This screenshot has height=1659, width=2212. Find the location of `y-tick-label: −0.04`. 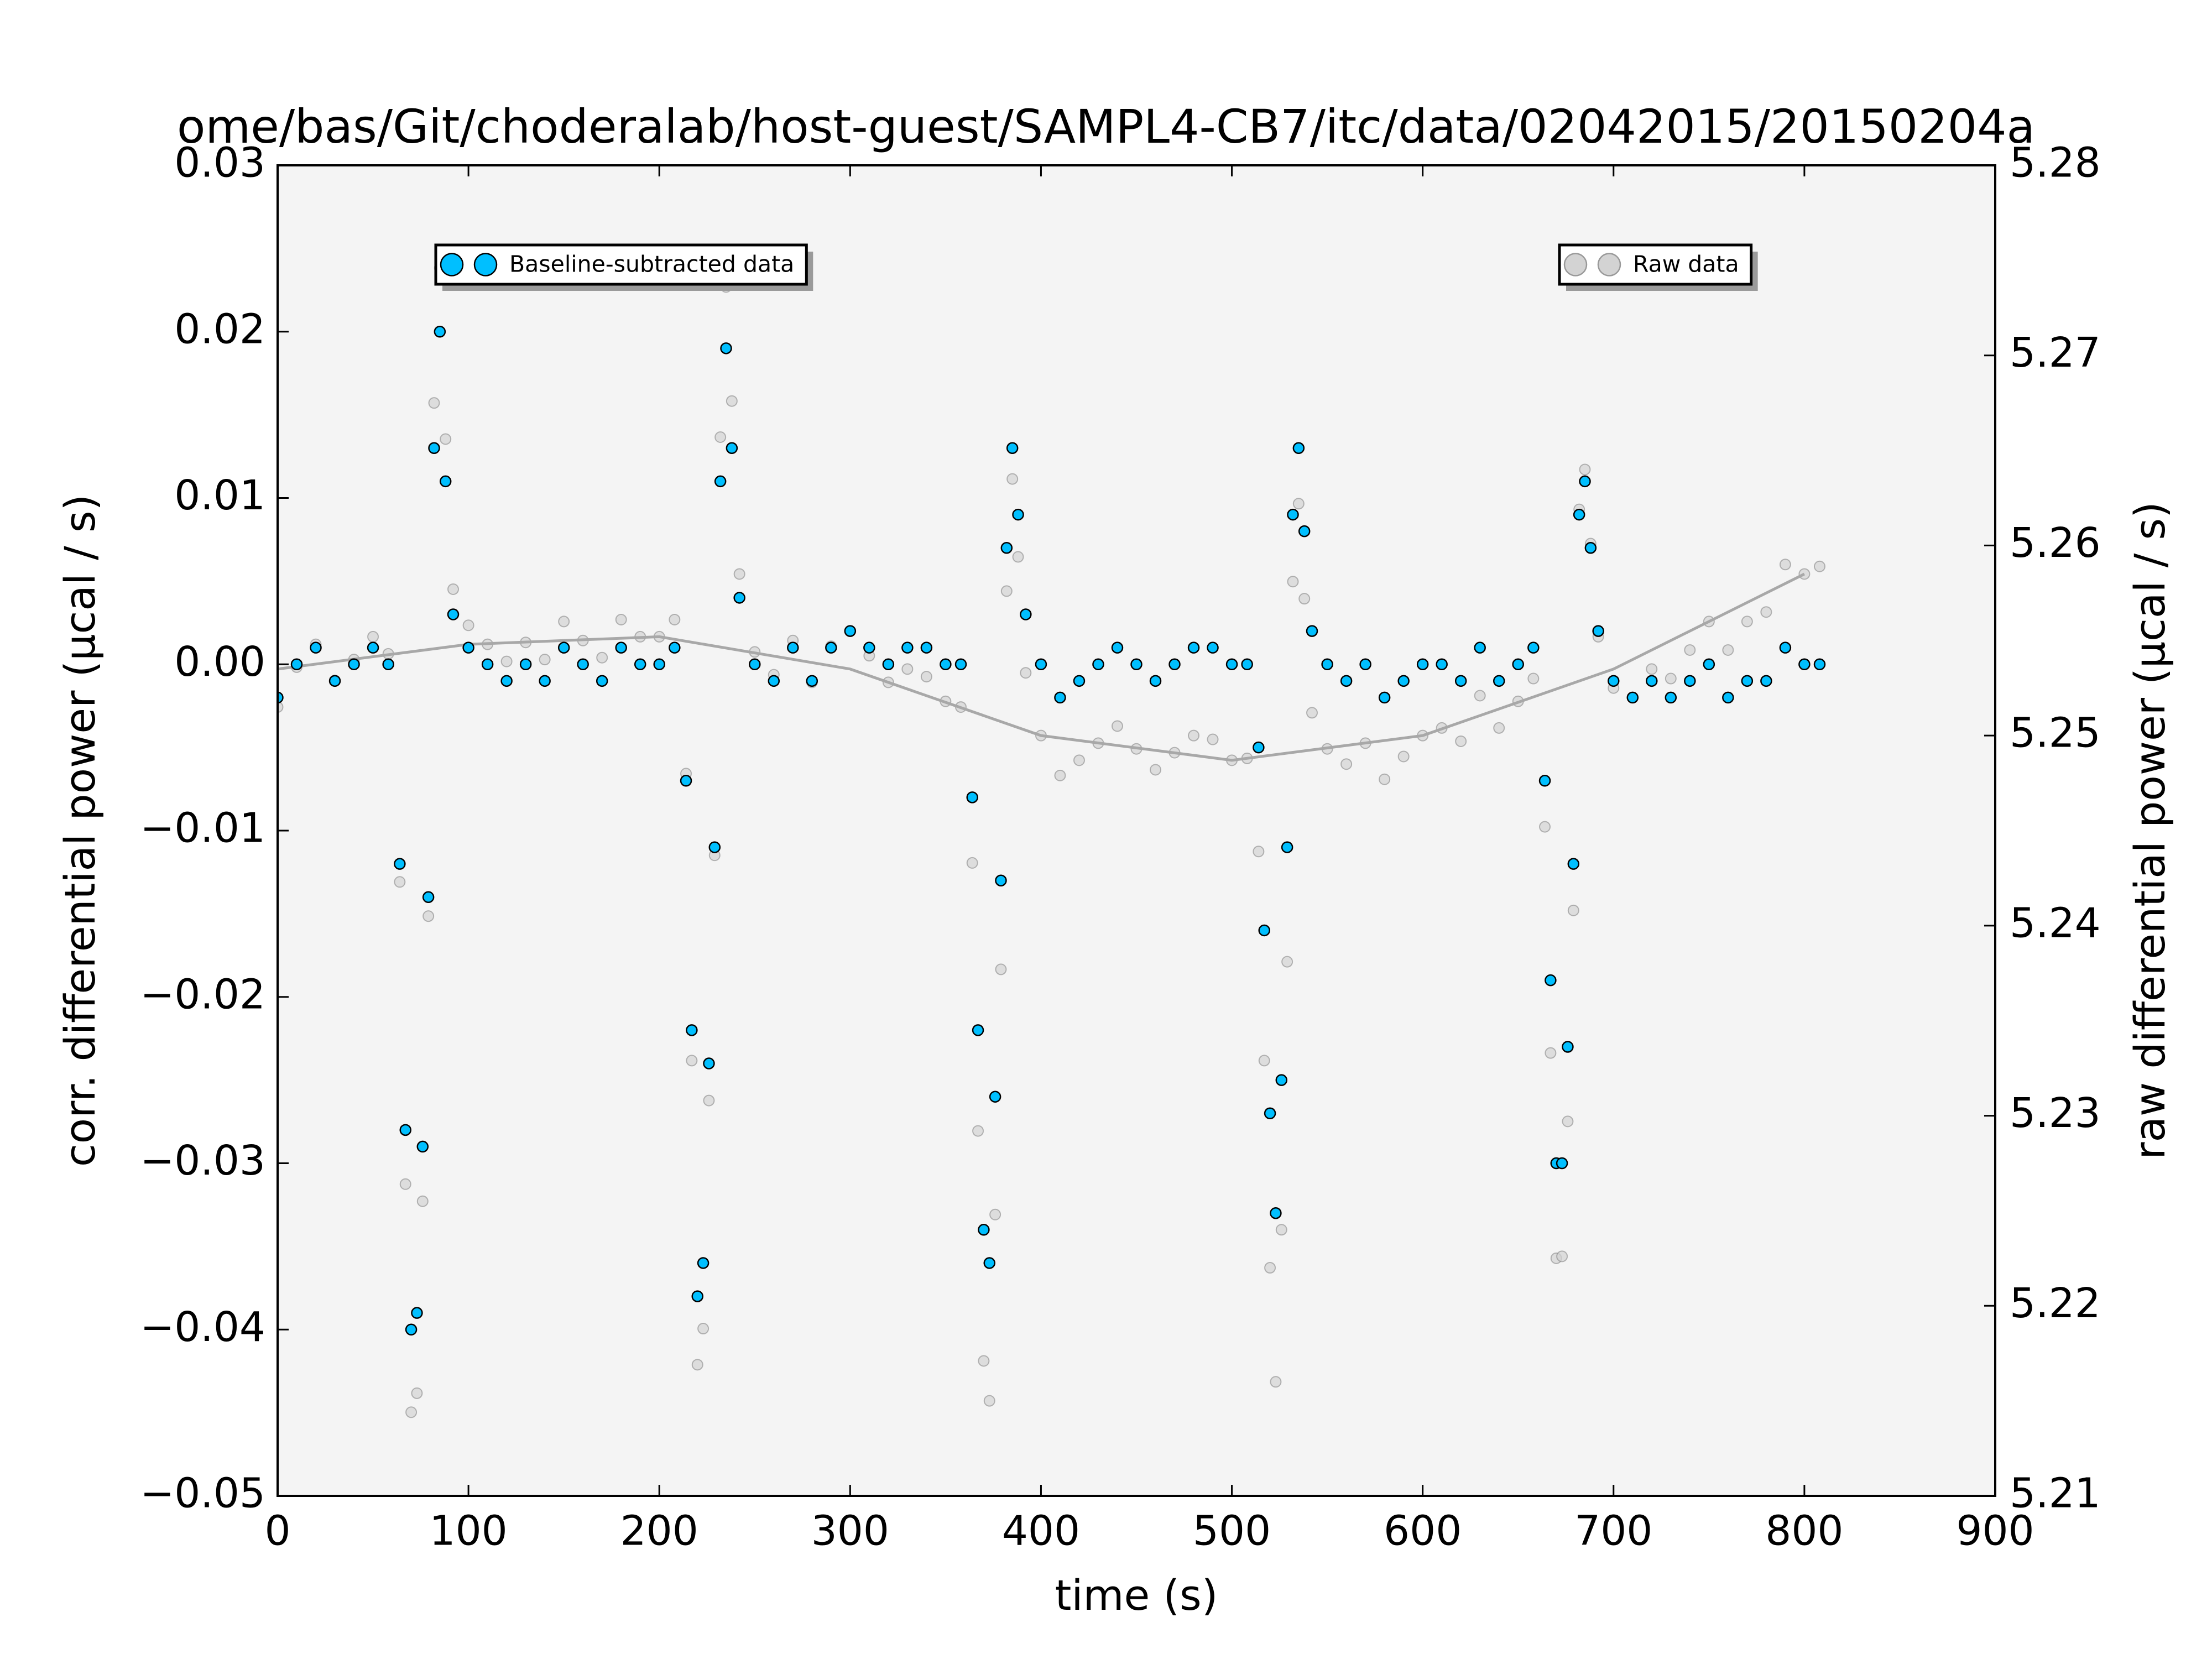

y-tick-label: −0.04 is located at coordinates (203, 1327).